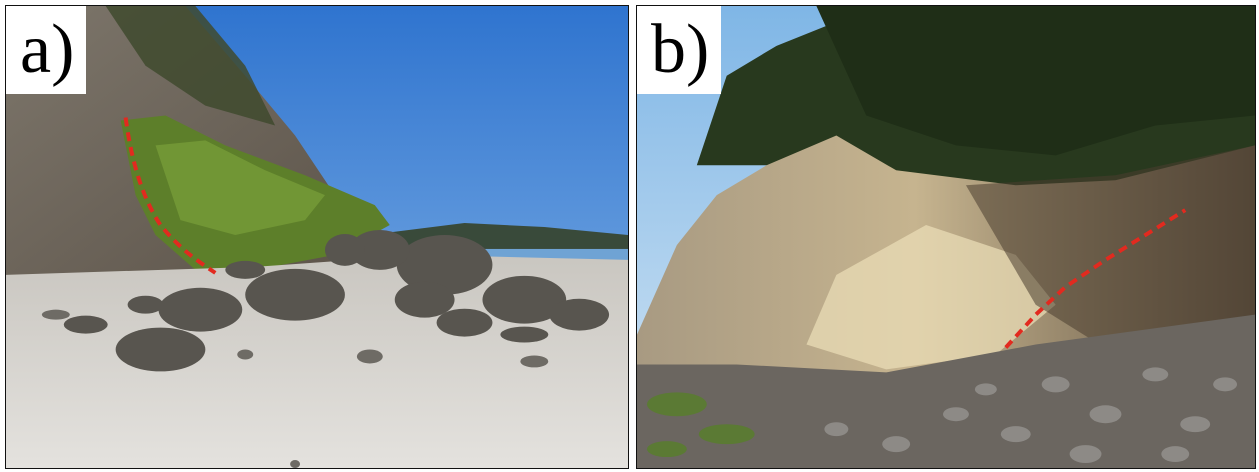  I want to click on algae-rocks, so click(700, 425).